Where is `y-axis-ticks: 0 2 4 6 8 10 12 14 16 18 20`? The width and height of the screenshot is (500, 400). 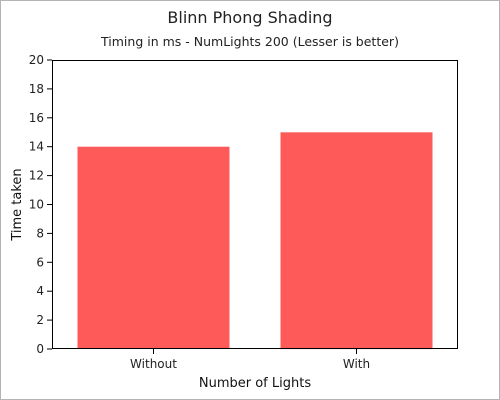 y-axis-ticks: 0 2 4 6 8 10 12 14 16 18 20 is located at coordinates (40, 204).